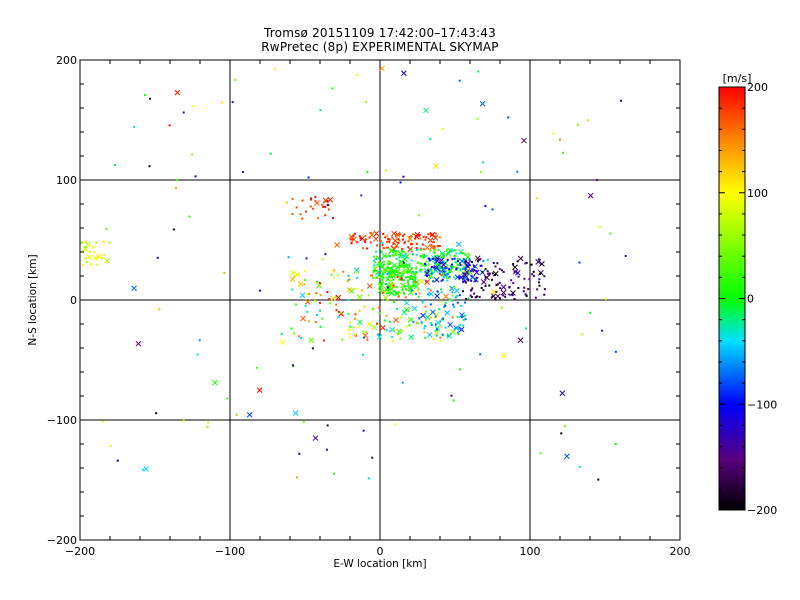 This screenshot has width=800, height=600. Describe the element at coordinates (380, 47) in the screenshot. I see `chart-subtitle: RwPretec (8p) EXPERIMENTAL SKYMAP` at that location.